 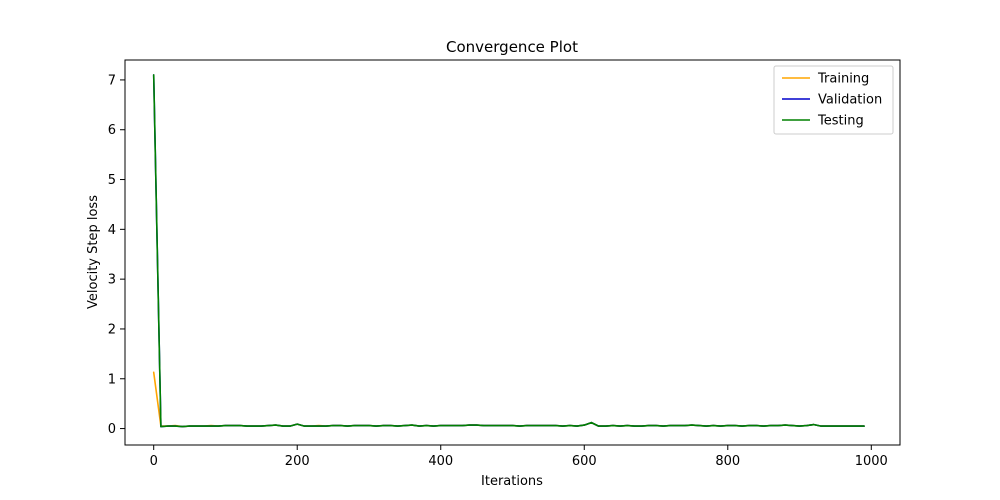 What do you see at coordinates (112, 80) in the screenshot?
I see `y-tick-label: 7` at bounding box center [112, 80].